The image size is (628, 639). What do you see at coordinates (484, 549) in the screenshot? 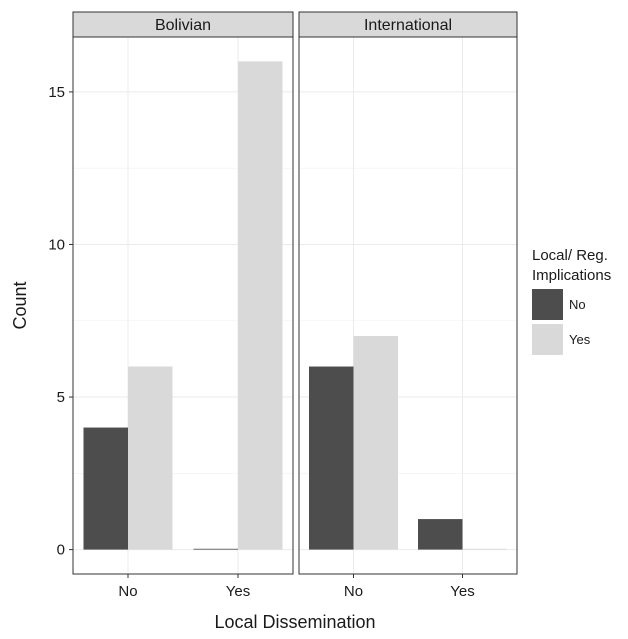
I see `bar-international-yes-yes` at bounding box center [484, 549].